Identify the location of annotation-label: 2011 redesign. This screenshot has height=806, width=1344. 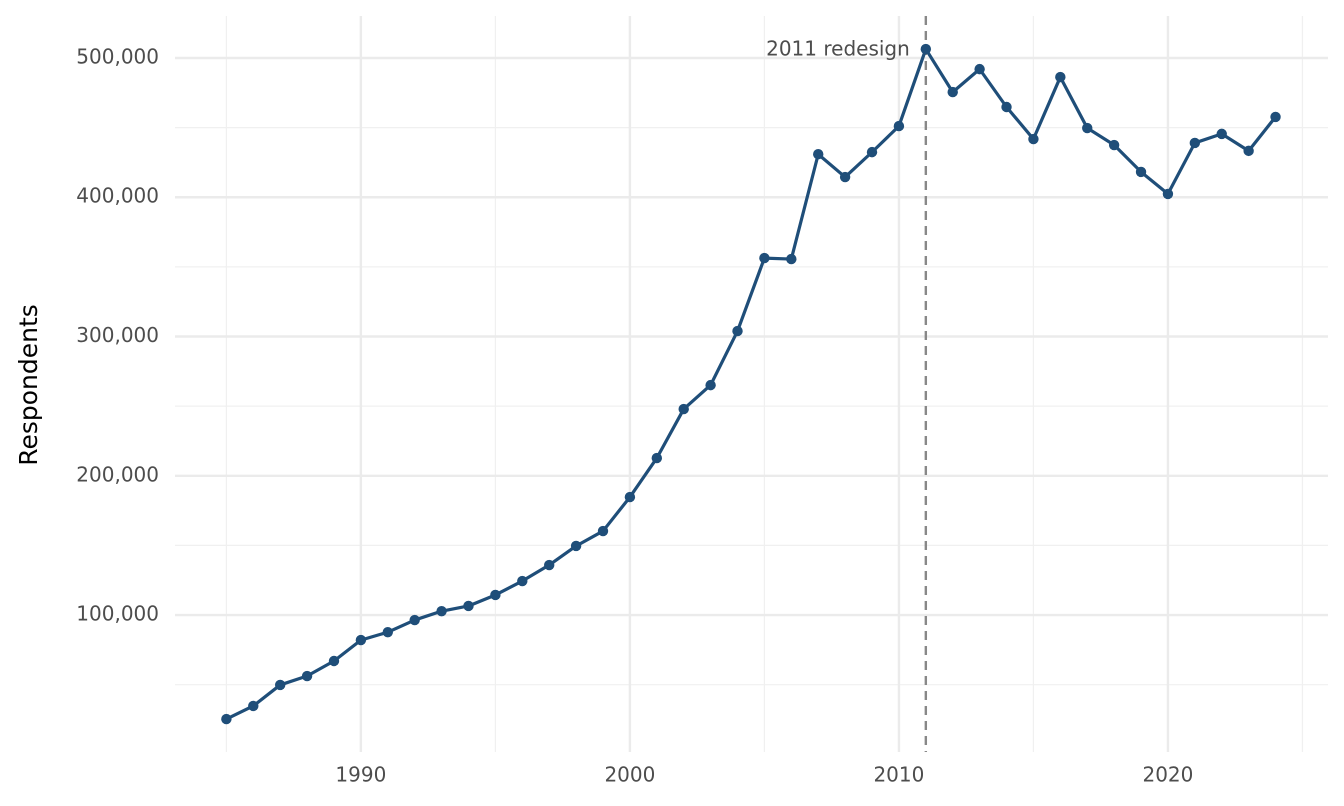
(838, 49).